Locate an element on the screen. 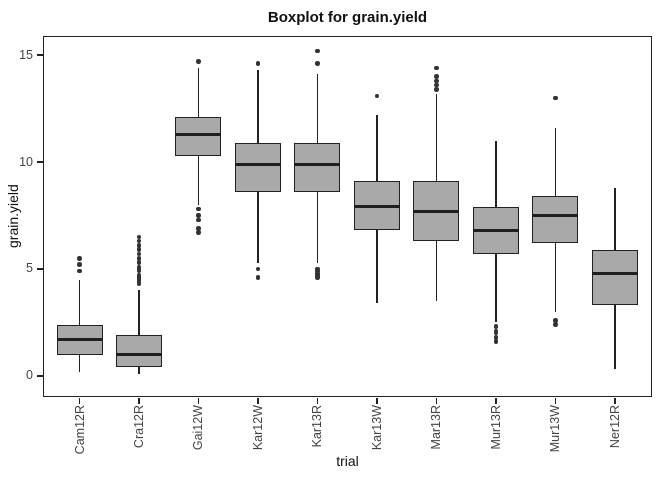  x-tick-label: Mur13W is located at coordinates (555, 429).